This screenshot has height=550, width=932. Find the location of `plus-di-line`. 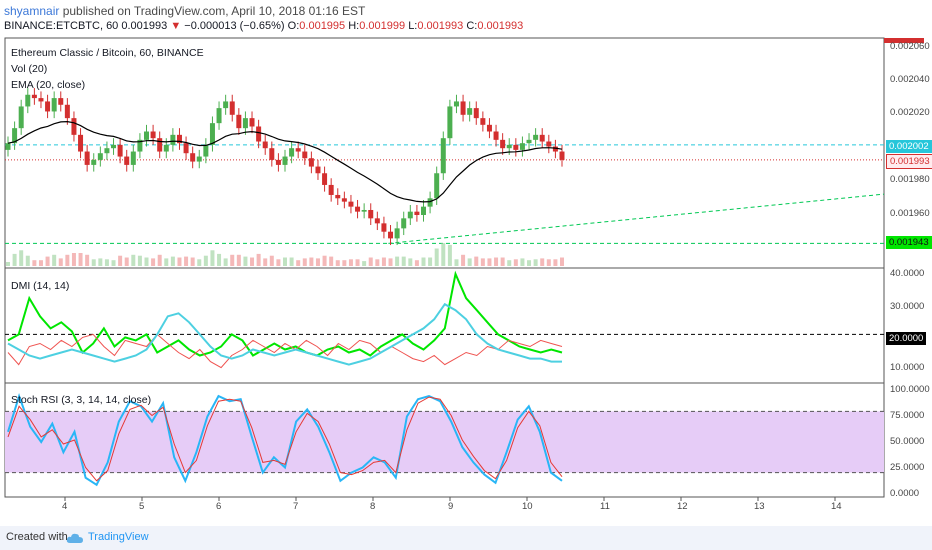

plus-di-line is located at coordinates (285, 313).